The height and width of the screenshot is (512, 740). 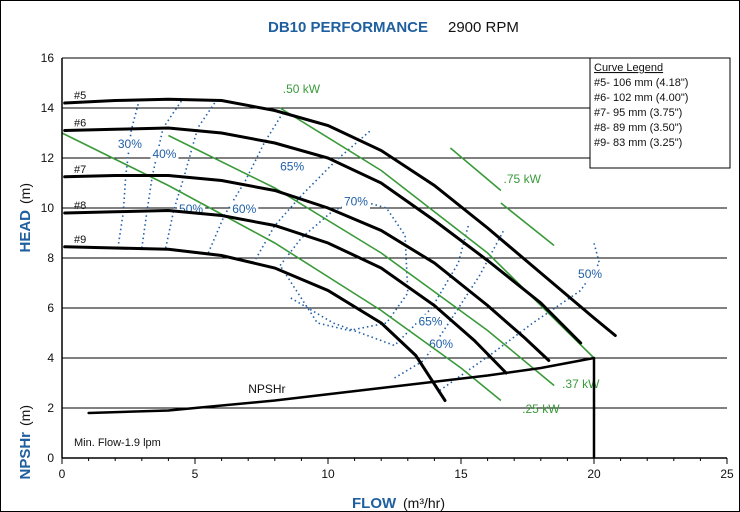 I want to click on x-axis-unit: (m³/hr), so click(x=424, y=503).